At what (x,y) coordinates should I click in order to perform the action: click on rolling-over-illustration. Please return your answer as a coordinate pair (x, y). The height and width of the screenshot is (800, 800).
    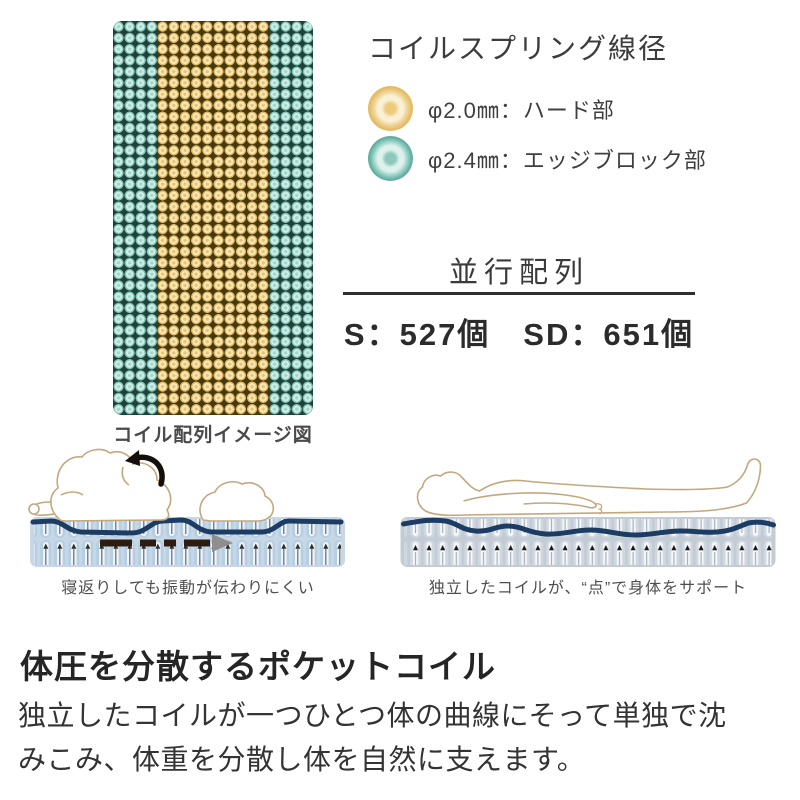
    Looking at the image, I should click on (186, 507).